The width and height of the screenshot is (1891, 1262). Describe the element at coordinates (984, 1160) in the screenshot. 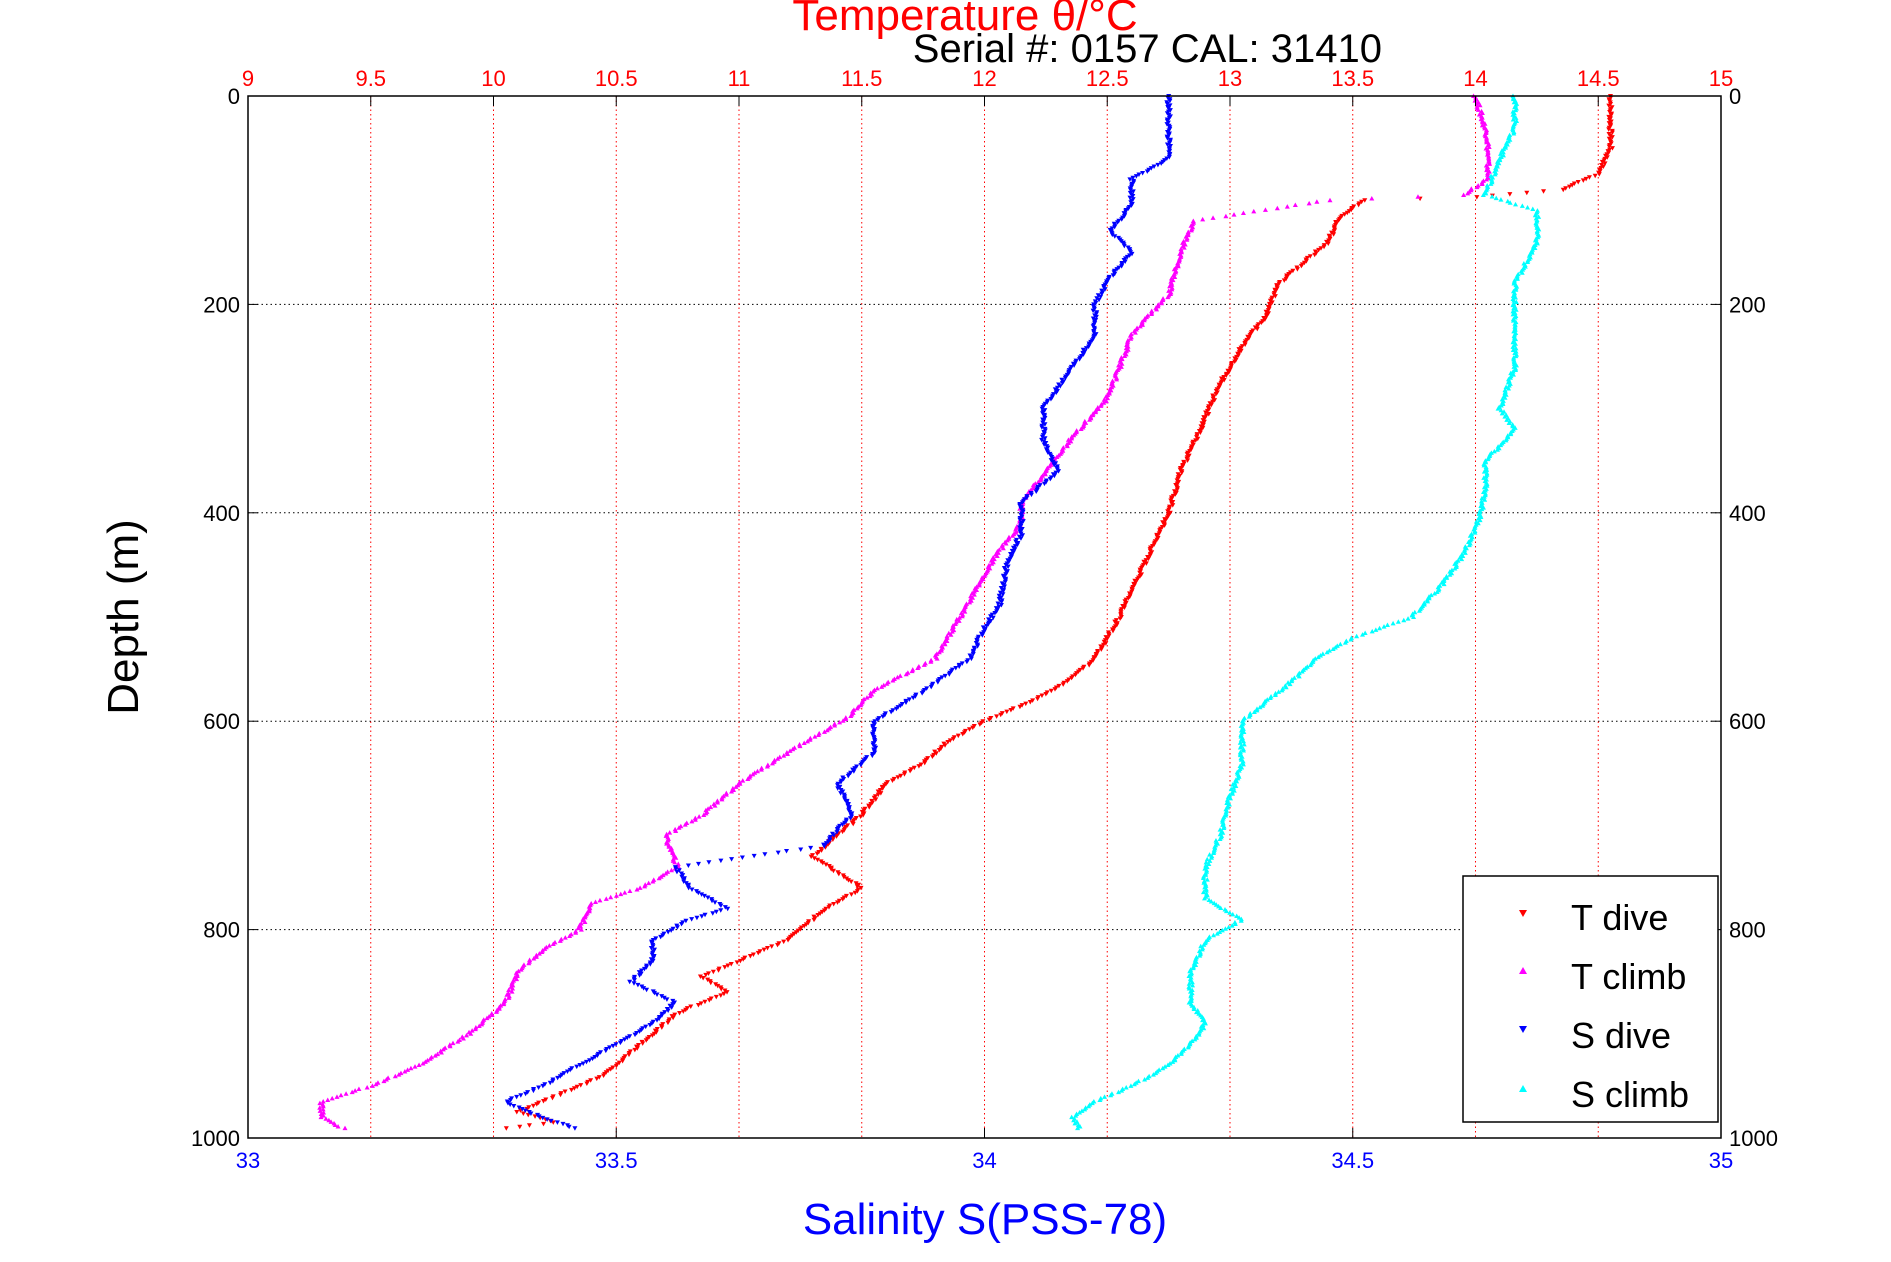

I see `bottom-tick-label: 34` at that location.